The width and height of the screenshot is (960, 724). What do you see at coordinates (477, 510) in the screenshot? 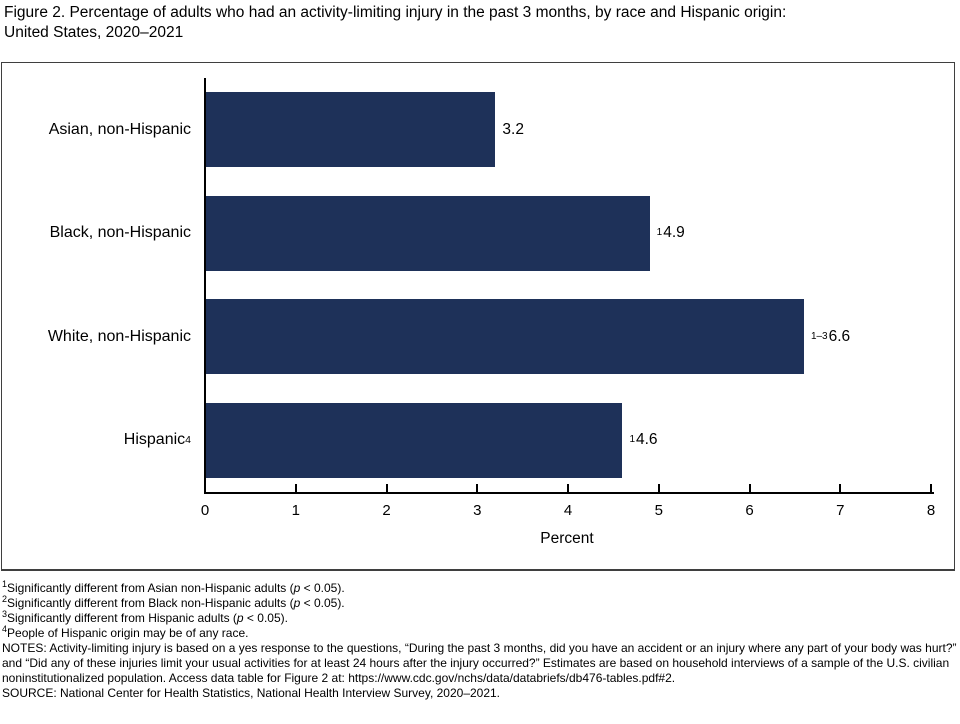
I see `x-axis-tick-label: 3` at bounding box center [477, 510].